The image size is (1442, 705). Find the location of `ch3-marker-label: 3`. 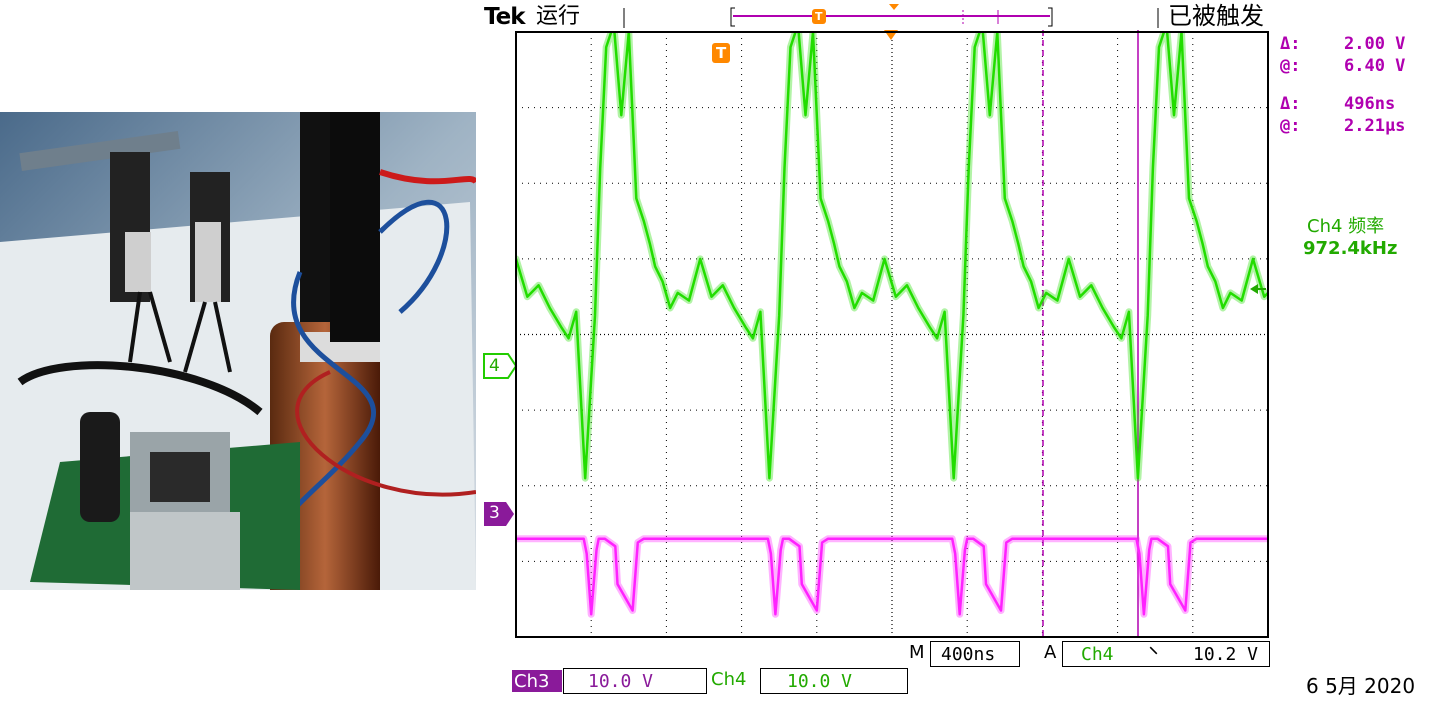

ch3-marker-label: 3 is located at coordinates (494, 513).